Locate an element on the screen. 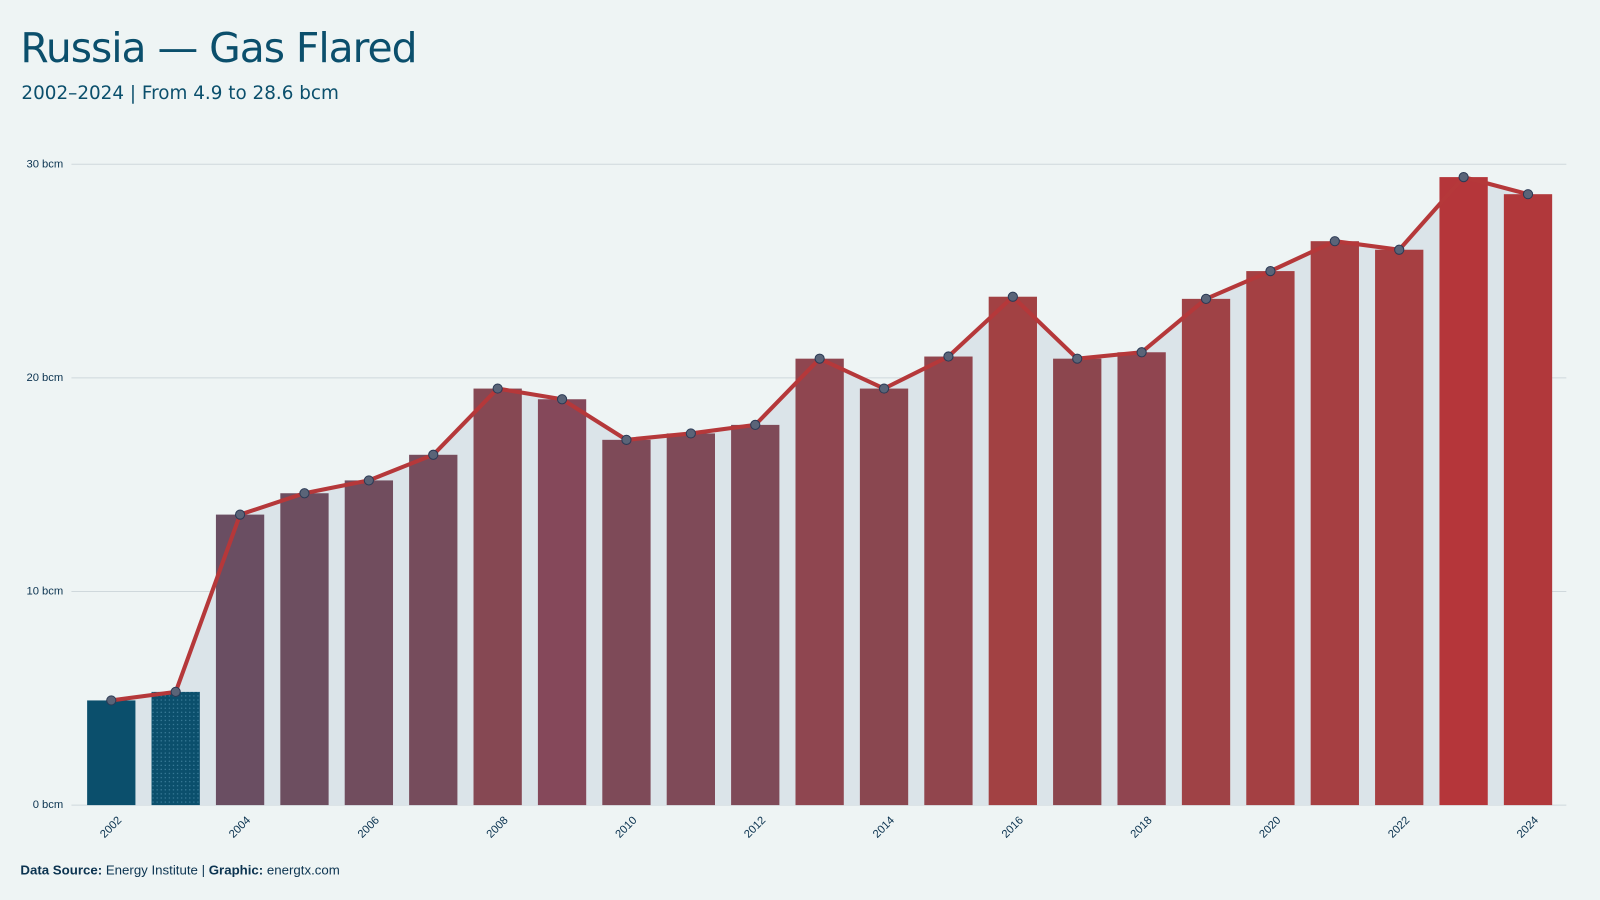 Image resolution: width=1600 pixels, height=900 pixels. x-tick-label: 2022 is located at coordinates (1399, 827).